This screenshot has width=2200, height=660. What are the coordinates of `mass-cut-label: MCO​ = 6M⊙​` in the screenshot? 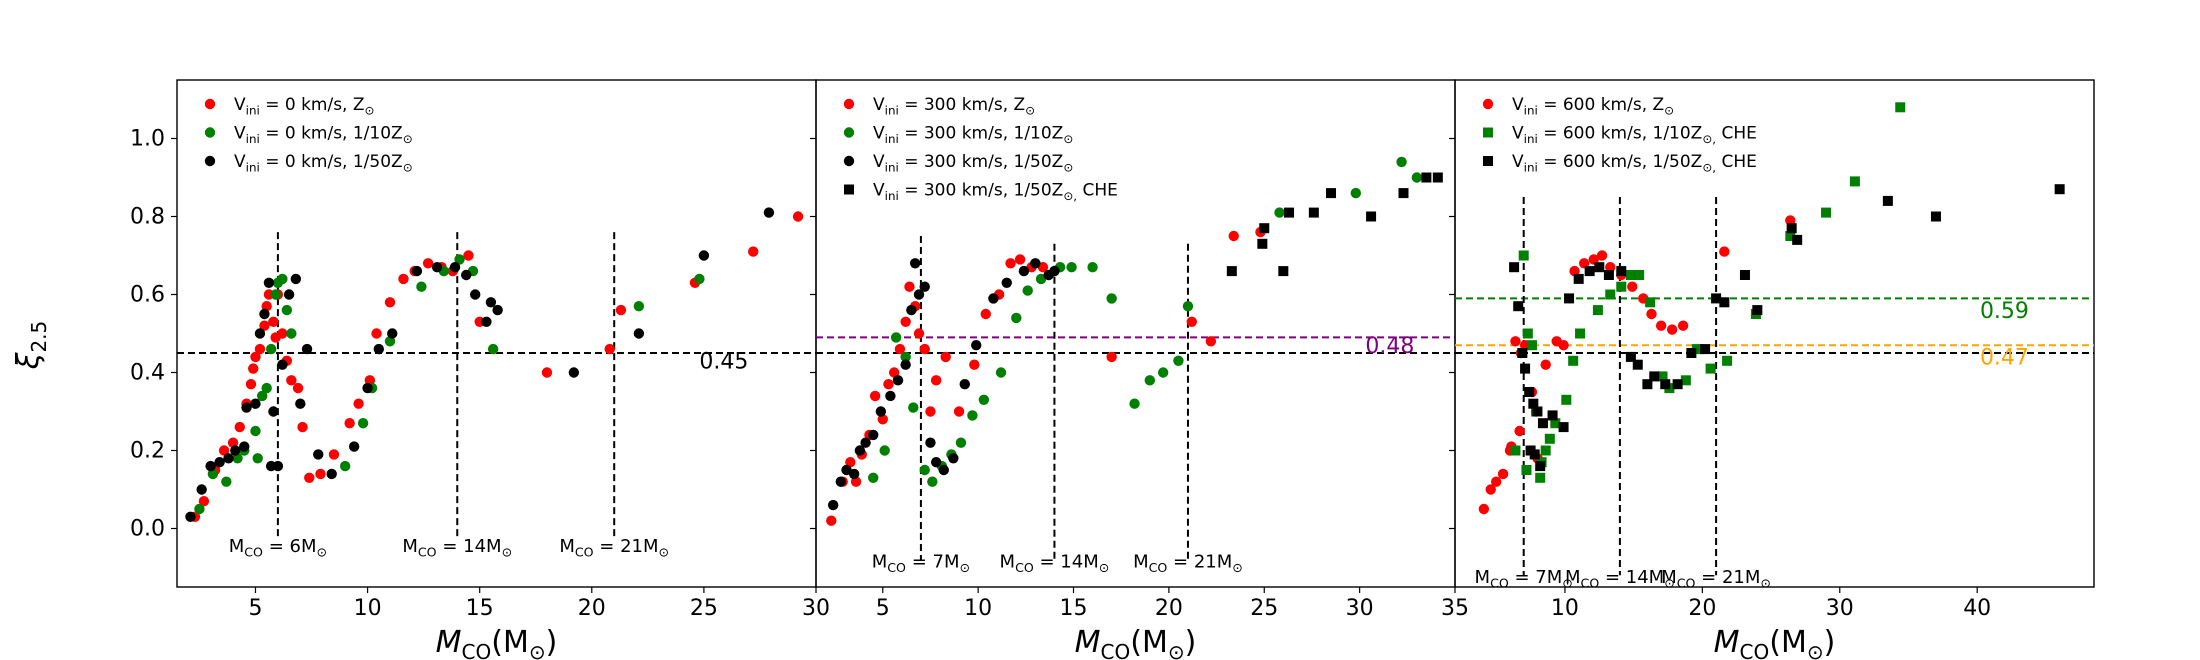 It's located at (278, 548).